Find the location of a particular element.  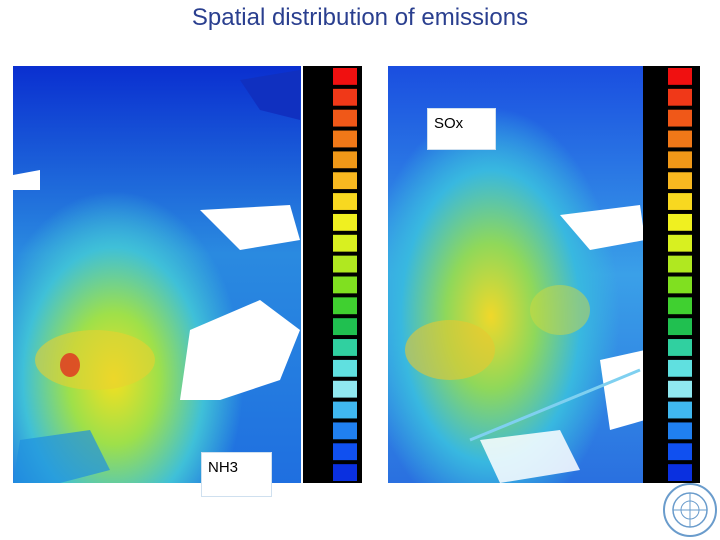

slide-title: Spatial distribution of emissions is located at coordinates (360, 17).